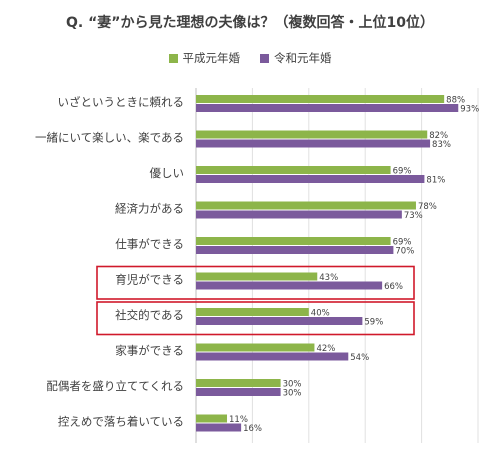 The height and width of the screenshot is (460, 500). Describe the element at coordinates (328, 278) in the screenshot. I see `data-label: 43%` at that location.